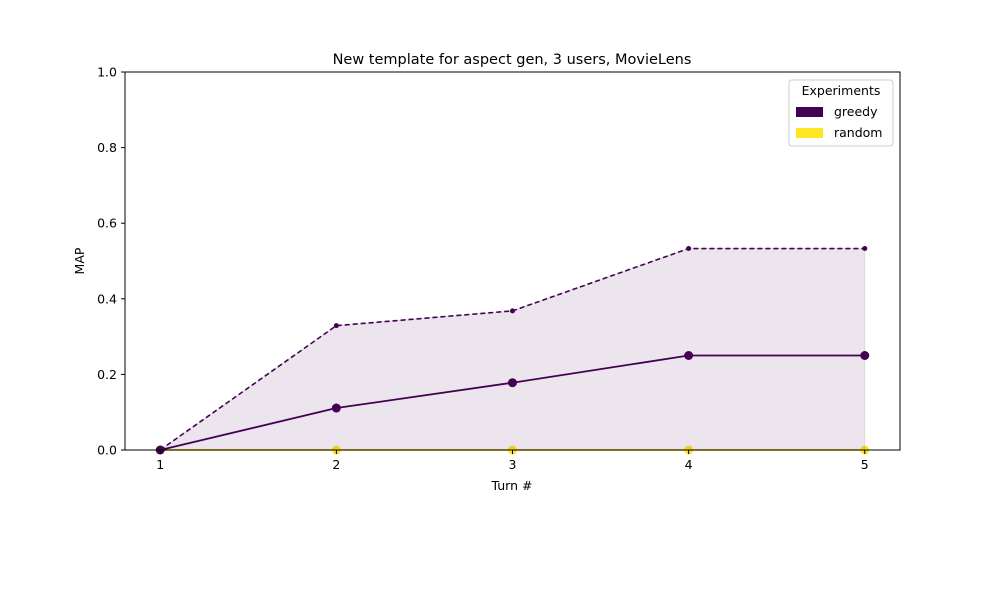 This screenshot has height=600, width=1000. I want to click on y-tick-label: 0.6, so click(107, 223).